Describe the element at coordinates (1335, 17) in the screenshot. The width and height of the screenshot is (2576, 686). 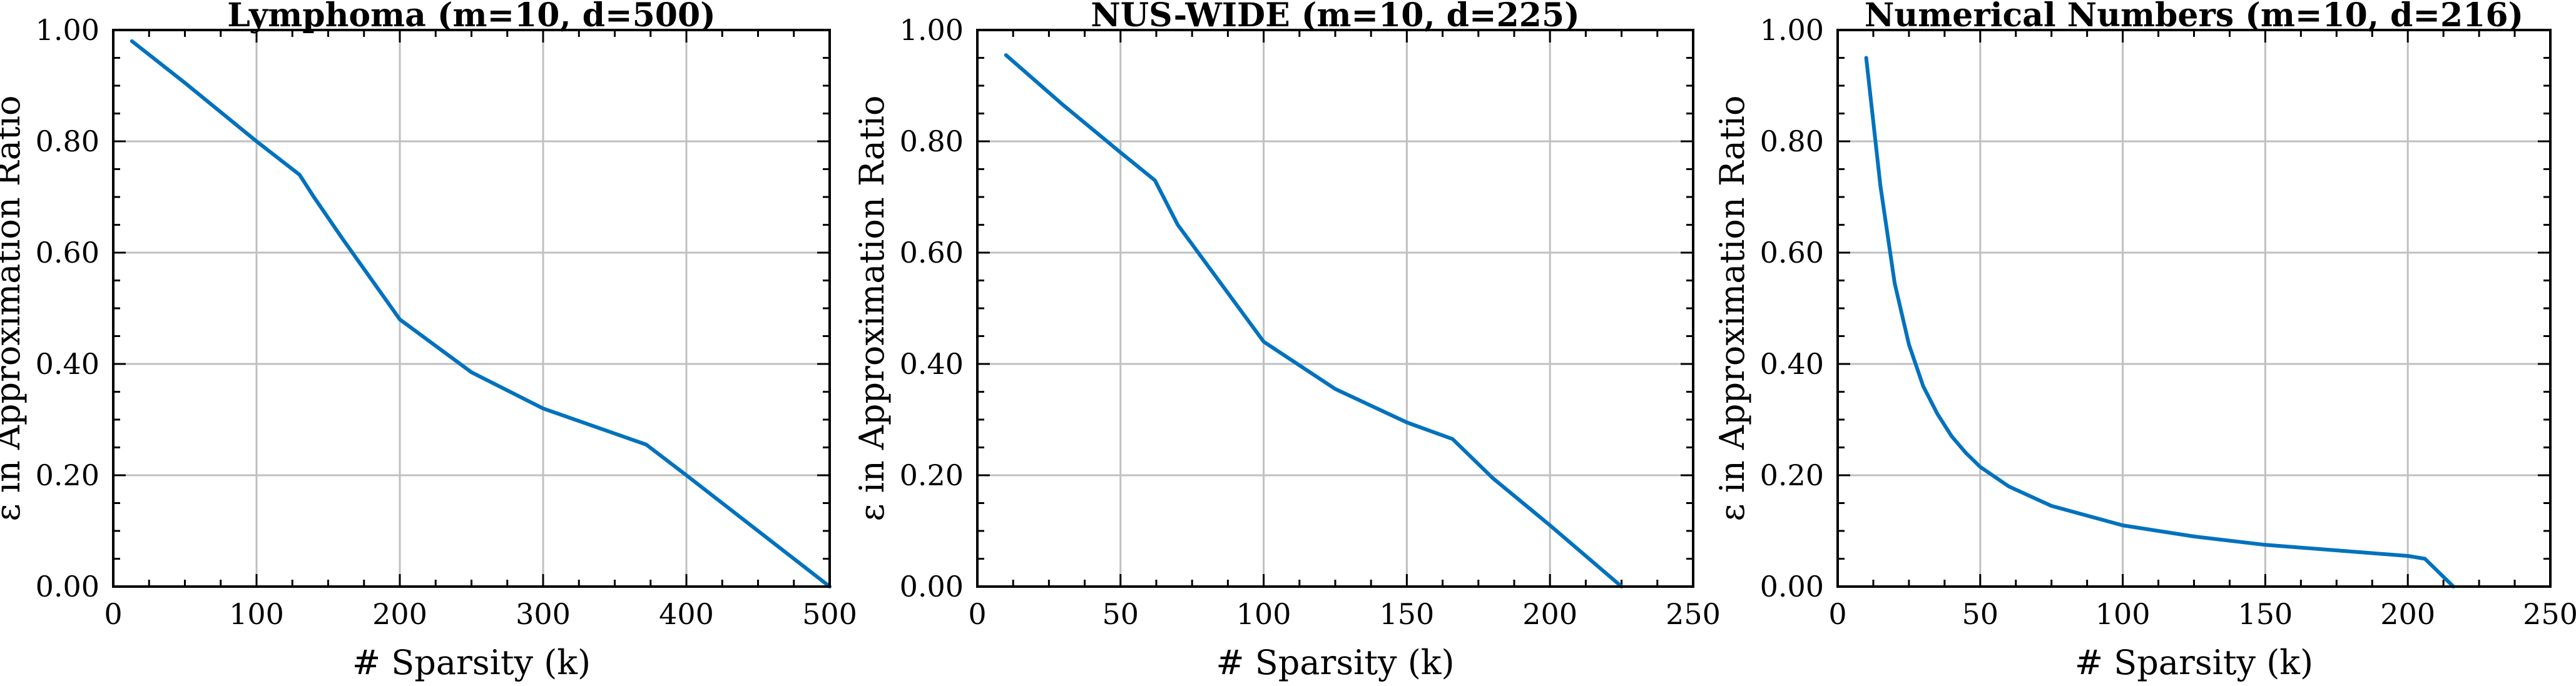
I see `chart-title: NUS-WIDE (m=10, d=225)` at that location.